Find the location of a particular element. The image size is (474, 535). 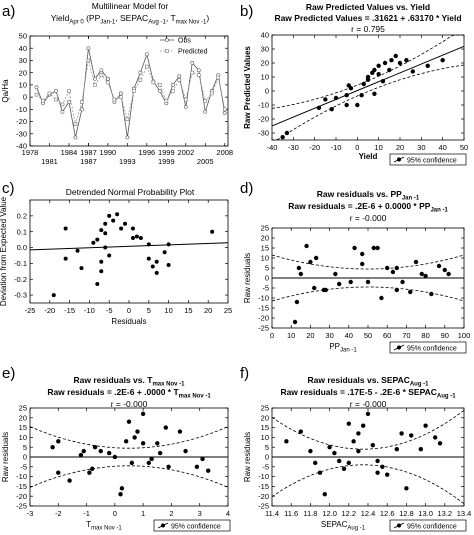

a-ytick-label-8: 40 is located at coordinates (23, 48).